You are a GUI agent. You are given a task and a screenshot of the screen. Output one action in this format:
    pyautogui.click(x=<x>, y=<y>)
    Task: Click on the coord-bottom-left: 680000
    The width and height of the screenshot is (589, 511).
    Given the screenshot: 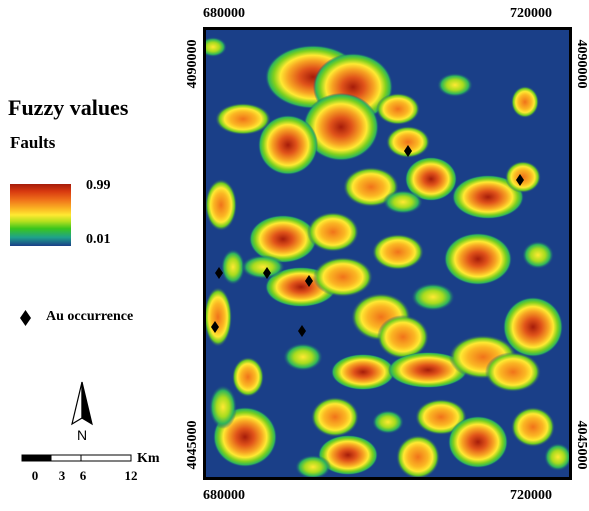 What is the action you would take?
    pyautogui.click(x=224, y=495)
    